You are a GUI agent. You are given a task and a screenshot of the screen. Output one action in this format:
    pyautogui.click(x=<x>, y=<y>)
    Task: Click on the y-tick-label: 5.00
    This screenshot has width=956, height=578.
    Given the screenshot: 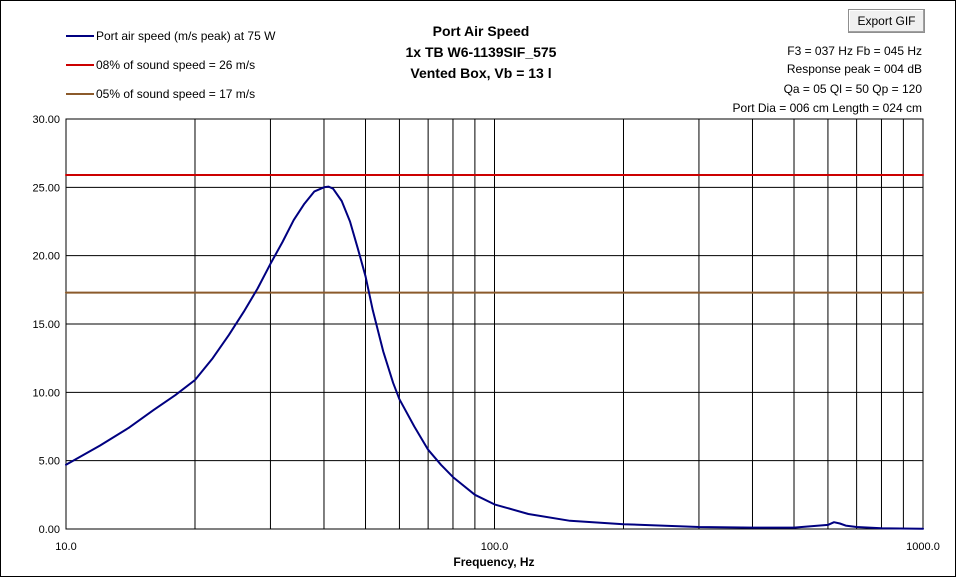 What is the action you would take?
    pyautogui.click(x=49, y=462)
    